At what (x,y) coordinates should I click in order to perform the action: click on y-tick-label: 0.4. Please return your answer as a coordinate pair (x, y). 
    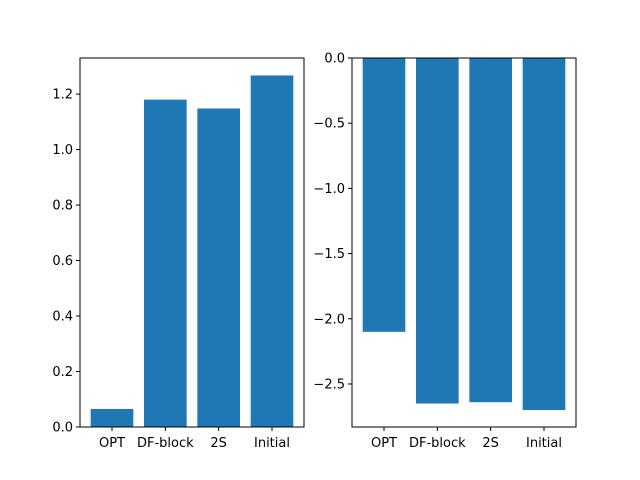
    Looking at the image, I should click on (62, 317).